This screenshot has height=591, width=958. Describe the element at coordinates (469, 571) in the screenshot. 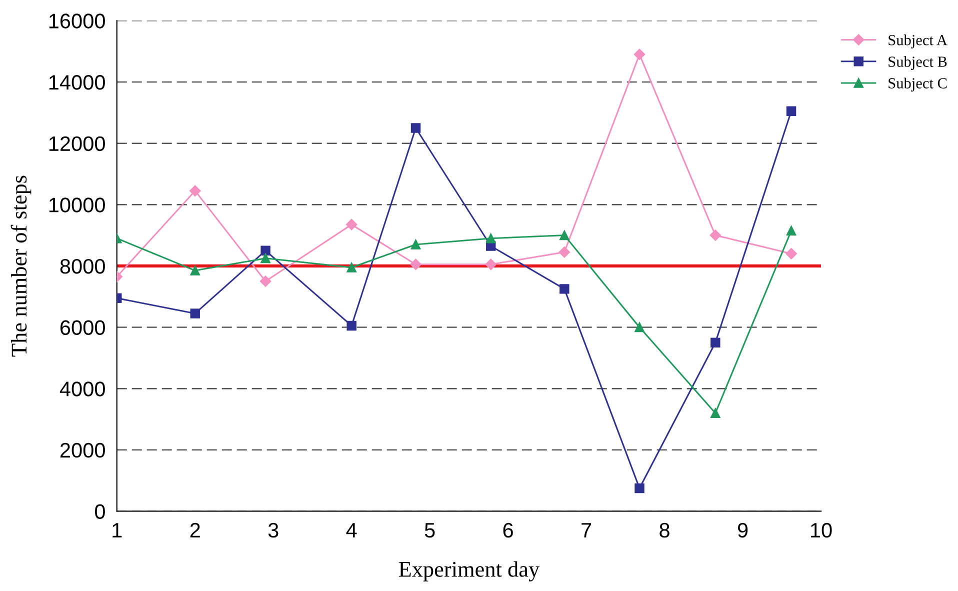

I see `x-axis-title: Experiment day` at that location.